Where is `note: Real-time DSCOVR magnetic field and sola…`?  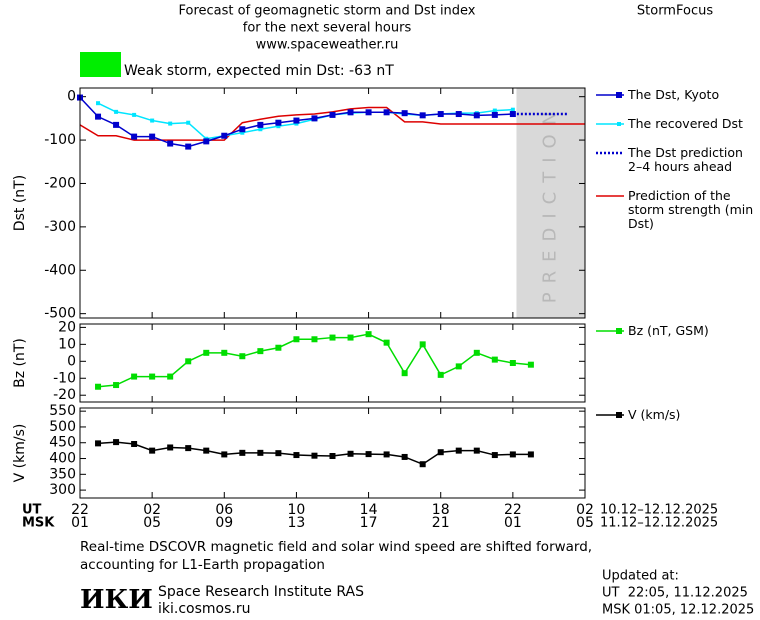
note: Real-time DSCOVR magnetic field and sola… is located at coordinates (336, 556).